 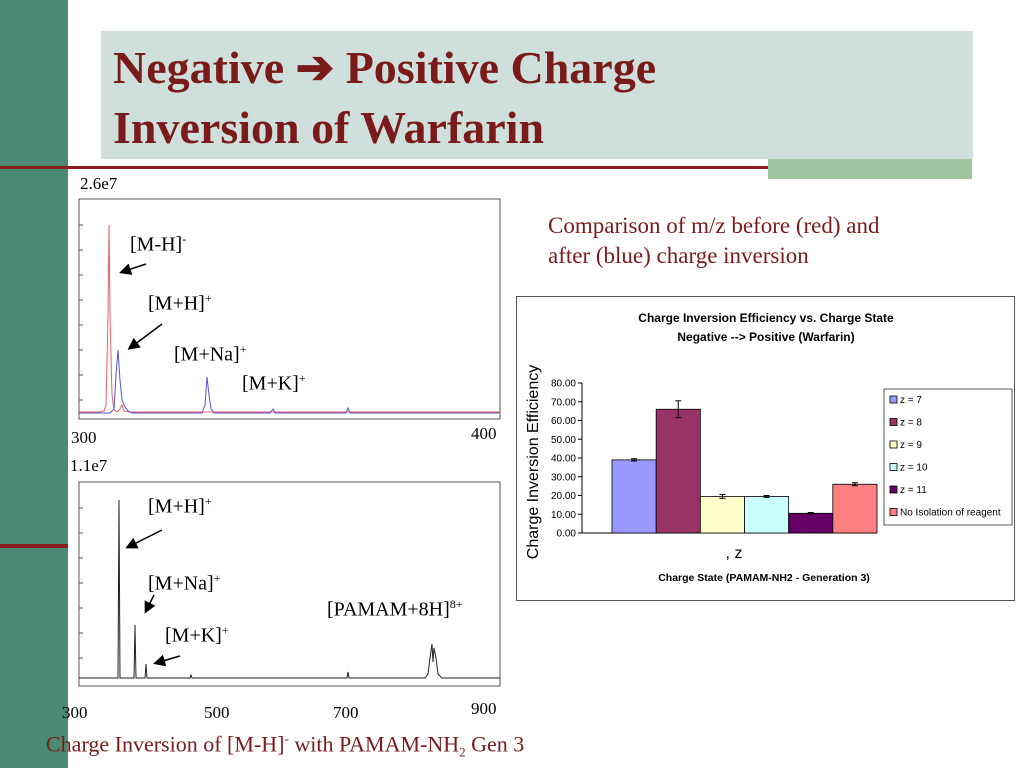 What do you see at coordinates (484, 708) in the screenshot?
I see `bottom-tick-900: 900` at bounding box center [484, 708].